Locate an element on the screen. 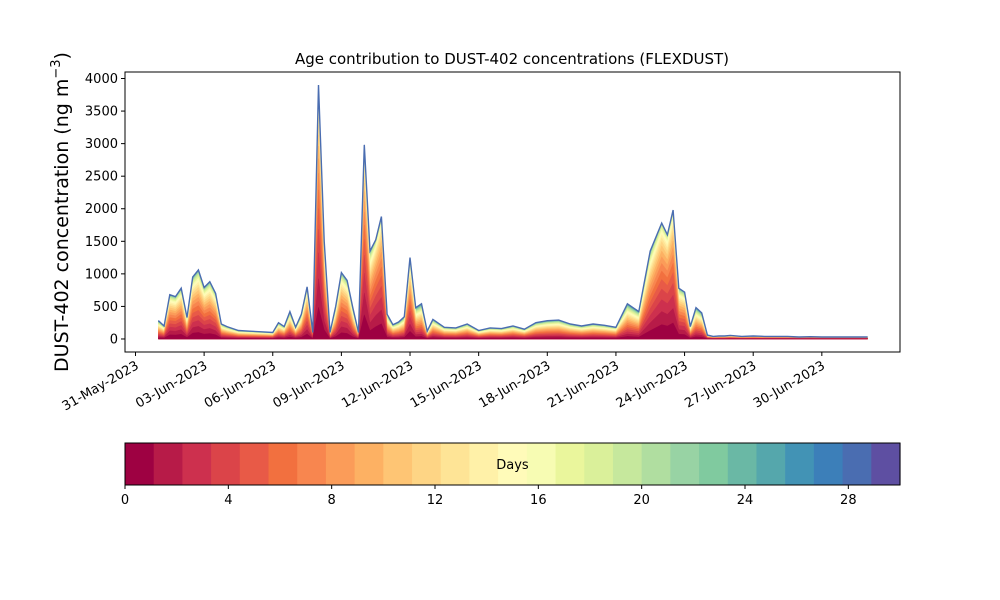 Image resolution: width=1000 pixels, height=600 pixels. x-tick-label: 21-Jun-2023 is located at coordinates (583, 384).